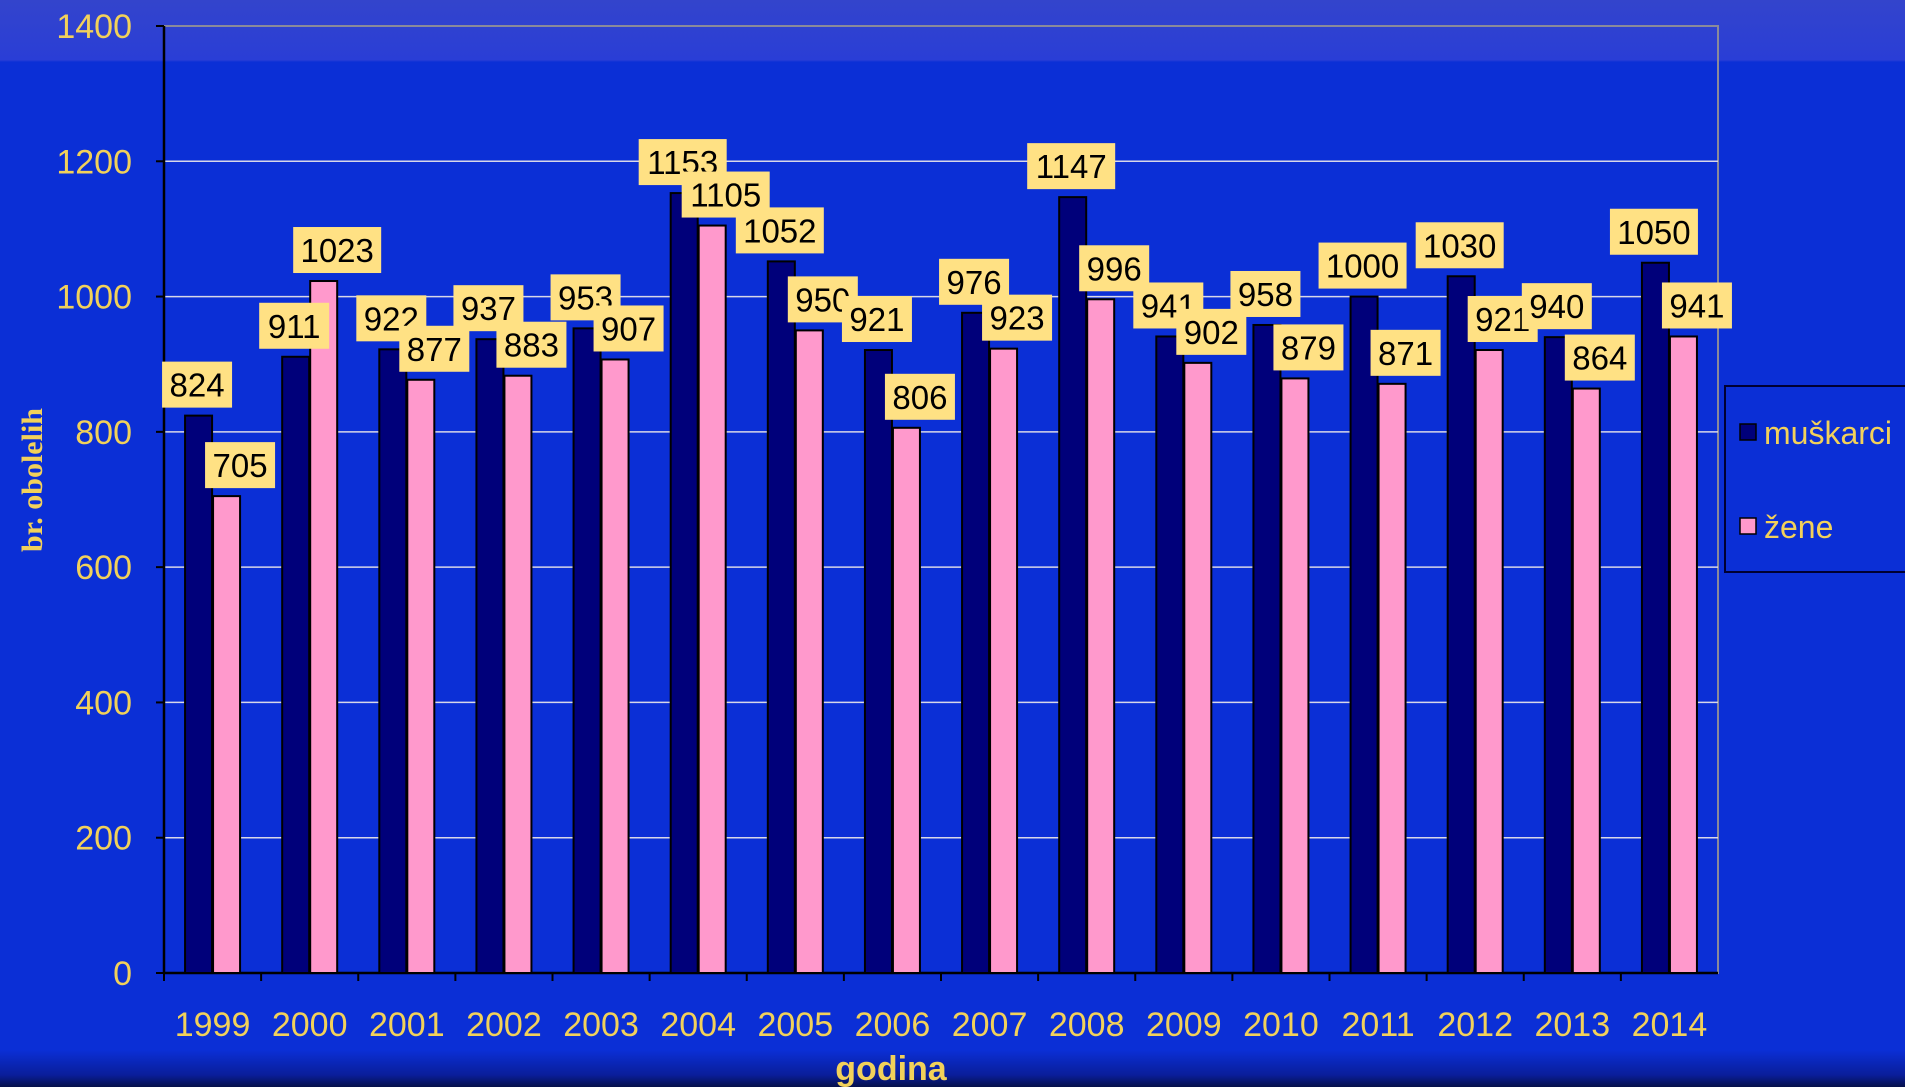 The height and width of the screenshot is (1087, 1905). I want to click on bar-zene-2003, so click(615, 666).